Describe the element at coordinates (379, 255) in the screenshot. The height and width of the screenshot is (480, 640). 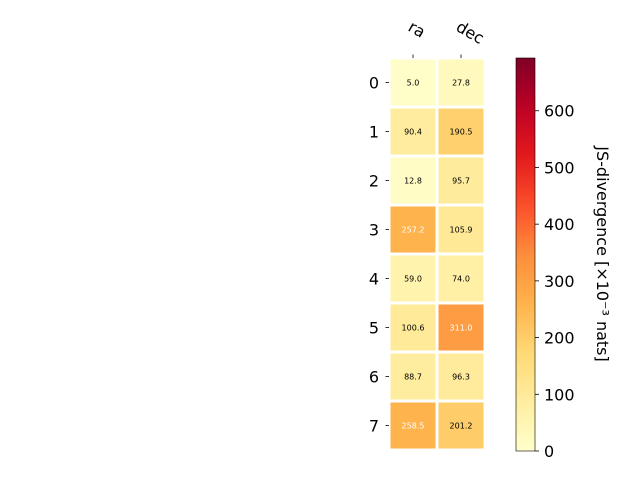
I see `row-labels: 0 1 2 3 4 5 6 7` at that location.